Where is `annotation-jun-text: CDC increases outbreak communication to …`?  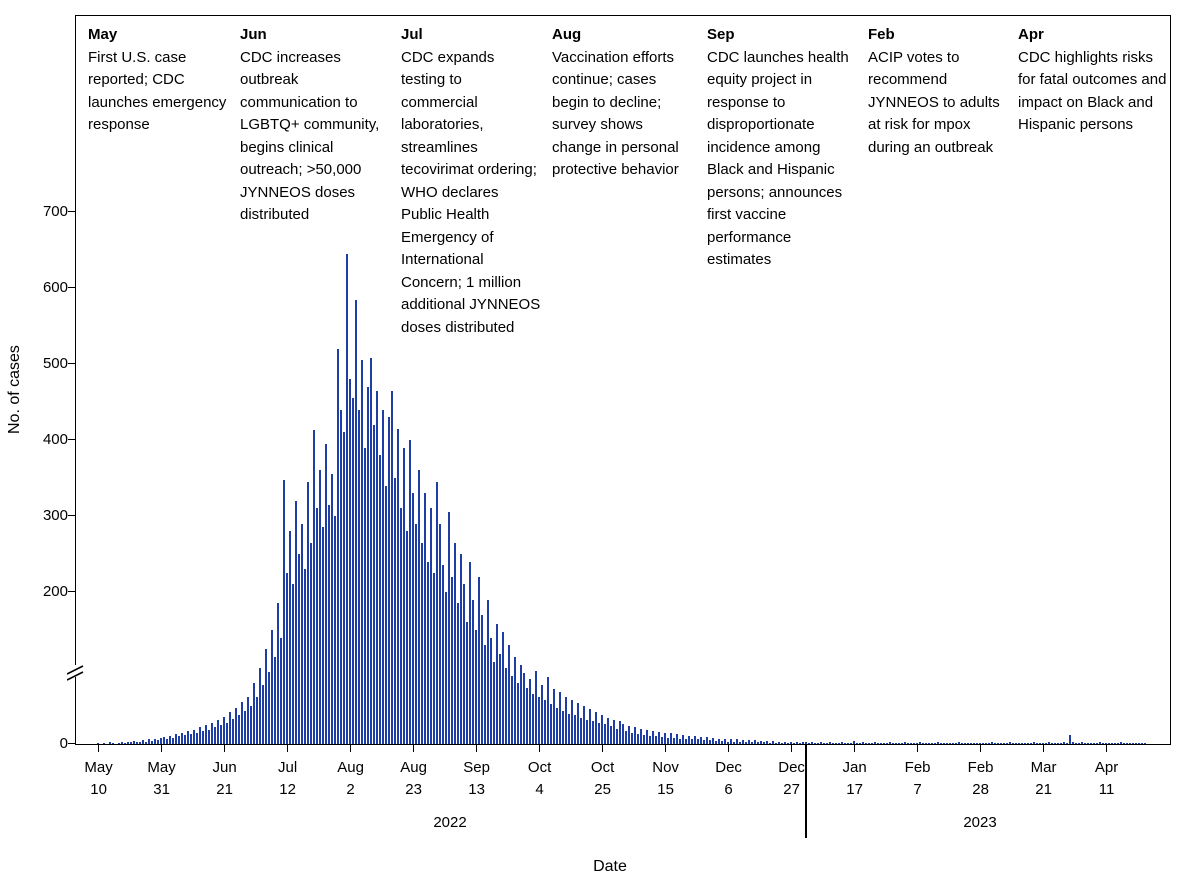 annotation-jun-text: CDC increases outbreak communication to … is located at coordinates (310, 136).